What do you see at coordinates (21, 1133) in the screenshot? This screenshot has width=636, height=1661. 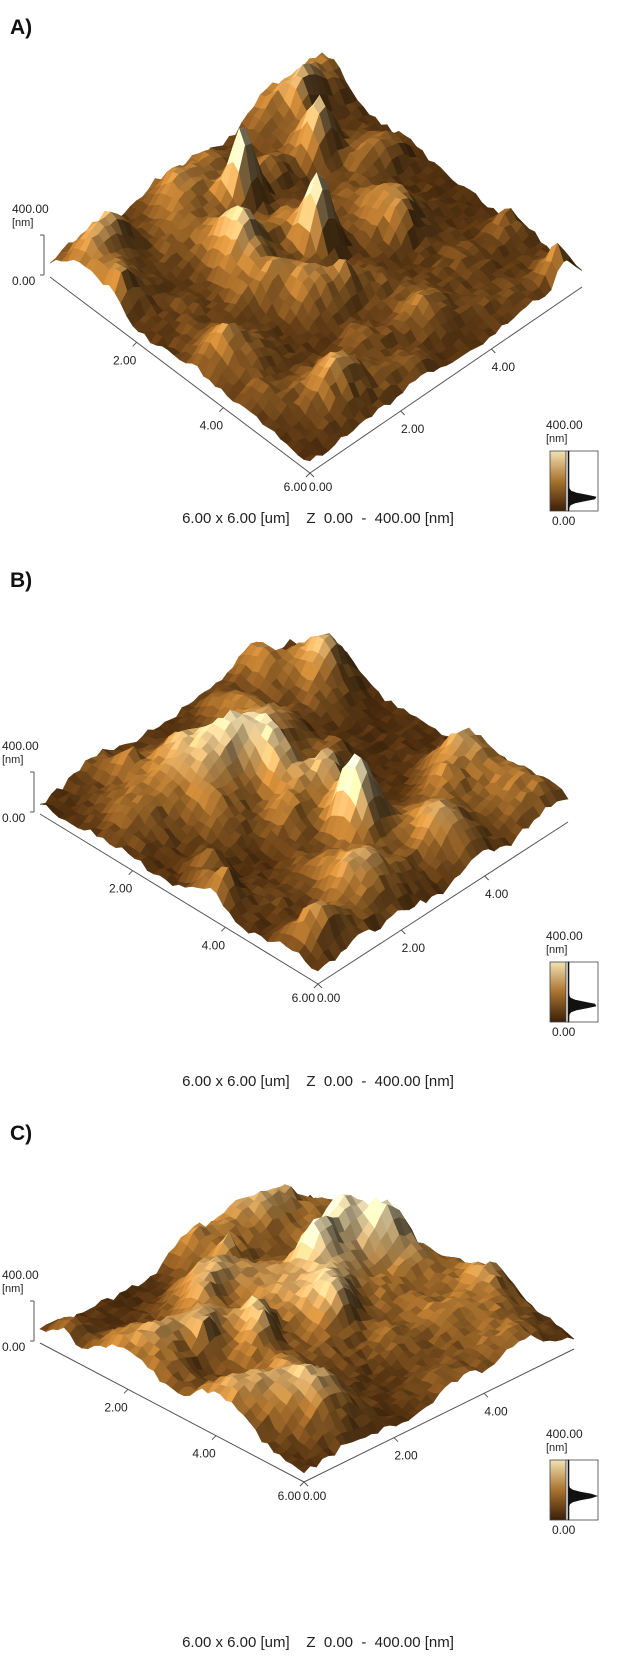 I see `panel-label: C)` at bounding box center [21, 1133].